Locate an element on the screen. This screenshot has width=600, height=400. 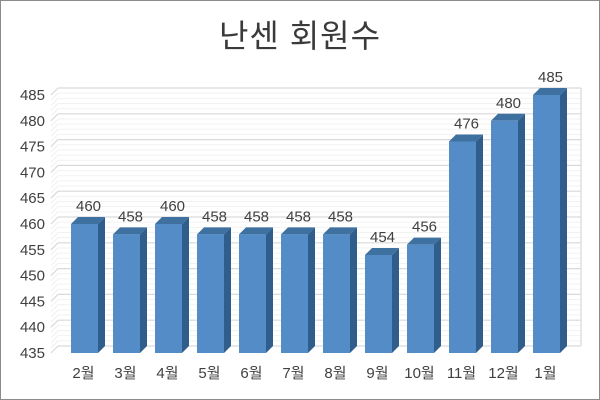
y-axis-label: 460 is located at coordinates (32, 224).